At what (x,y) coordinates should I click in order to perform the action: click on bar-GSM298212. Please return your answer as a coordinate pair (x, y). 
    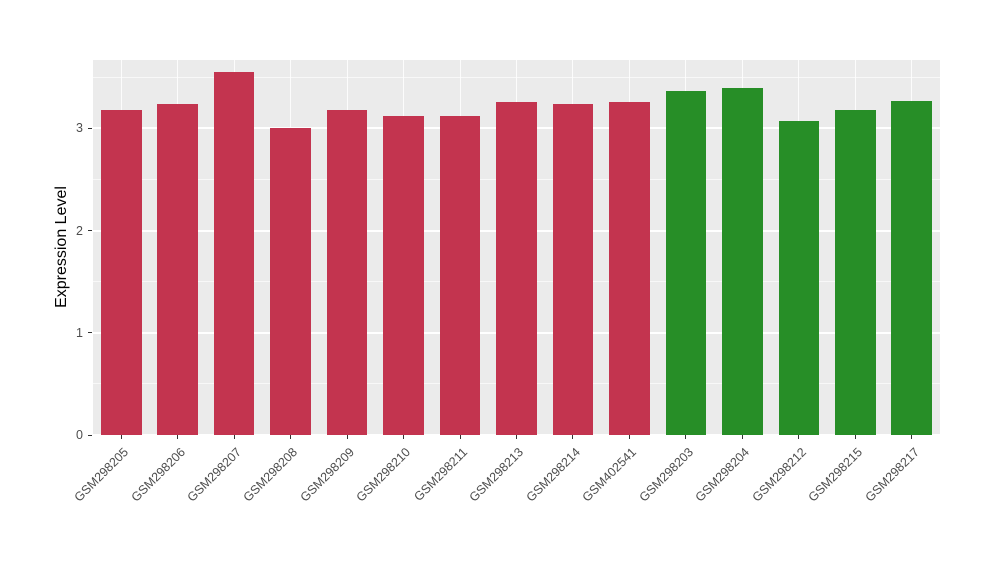
    Looking at the image, I should click on (799, 278).